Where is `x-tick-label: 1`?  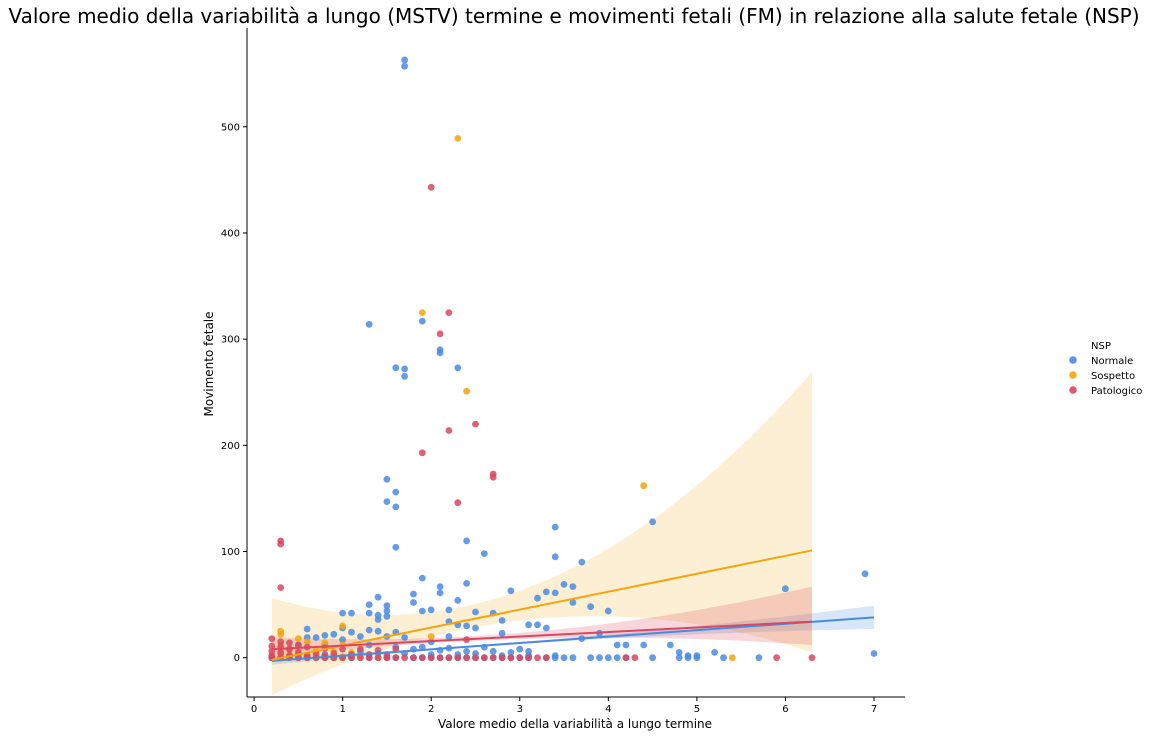
x-tick-label: 1 is located at coordinates (342, 709).